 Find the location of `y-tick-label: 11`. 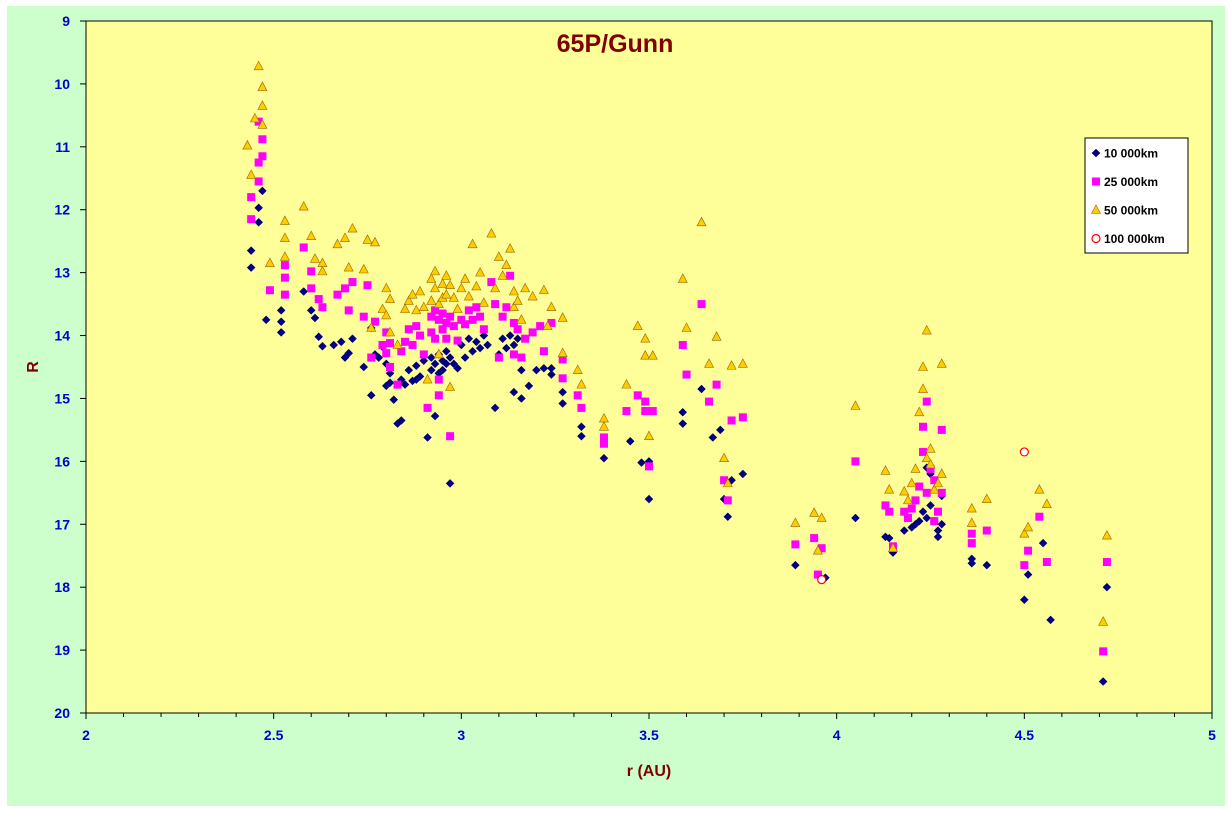

y-tick-label: 11 is located at coordinates (62, 147).